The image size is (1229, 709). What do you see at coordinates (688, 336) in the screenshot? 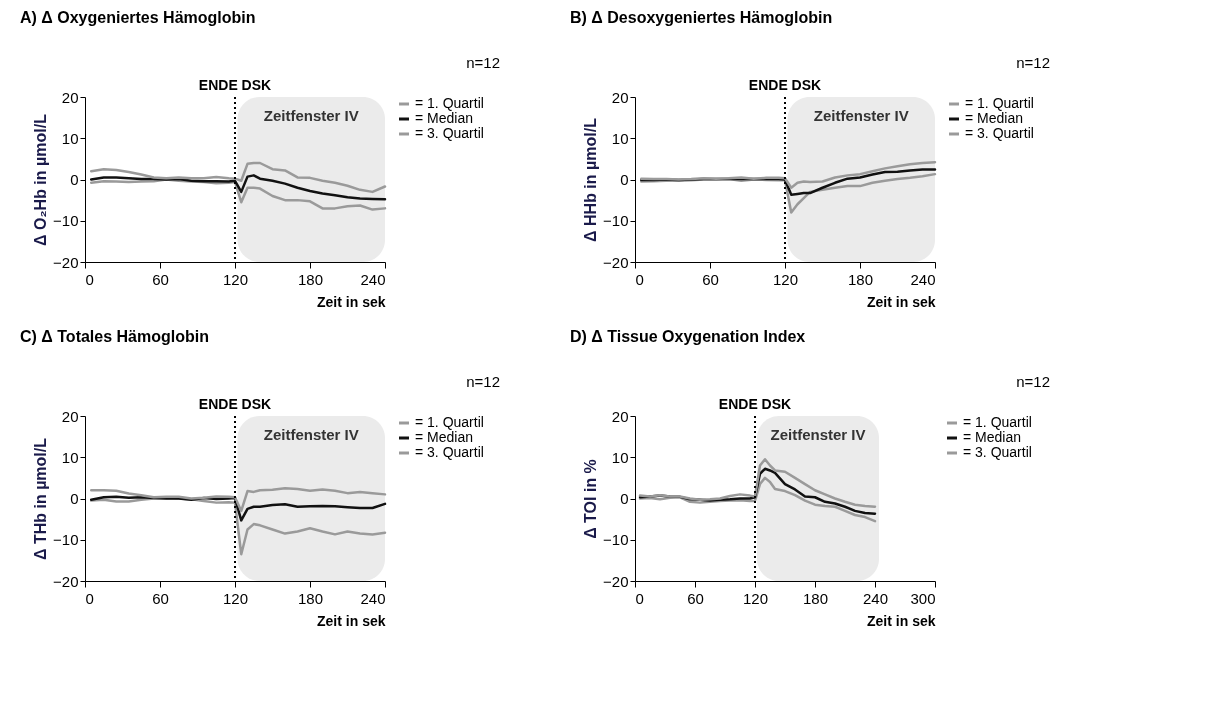
I see `chart-title: D) Δ Tissue Oxygenation Index` at bounding box center [688, 336].